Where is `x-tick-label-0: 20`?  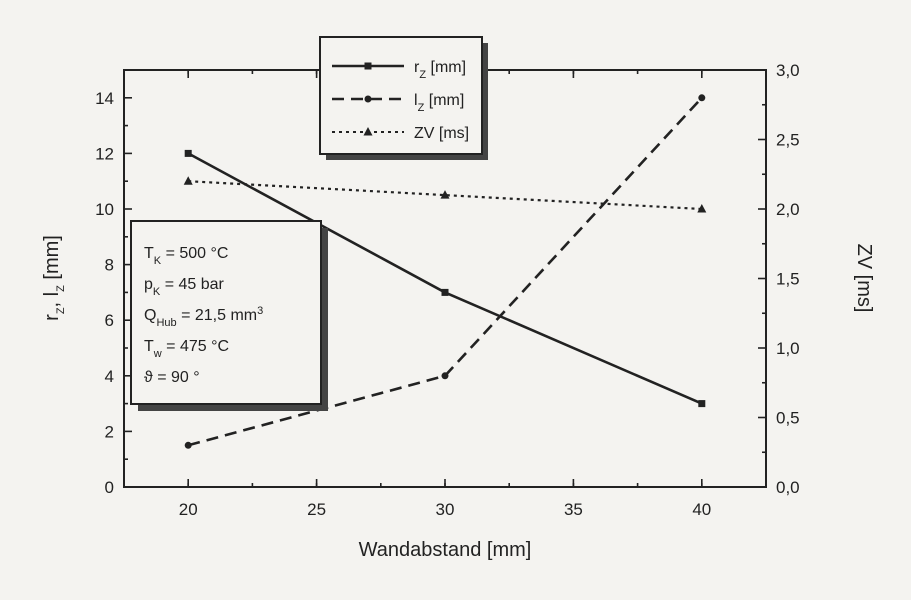
x-tick-label-0: 20 is located at coordinates (188, 509).